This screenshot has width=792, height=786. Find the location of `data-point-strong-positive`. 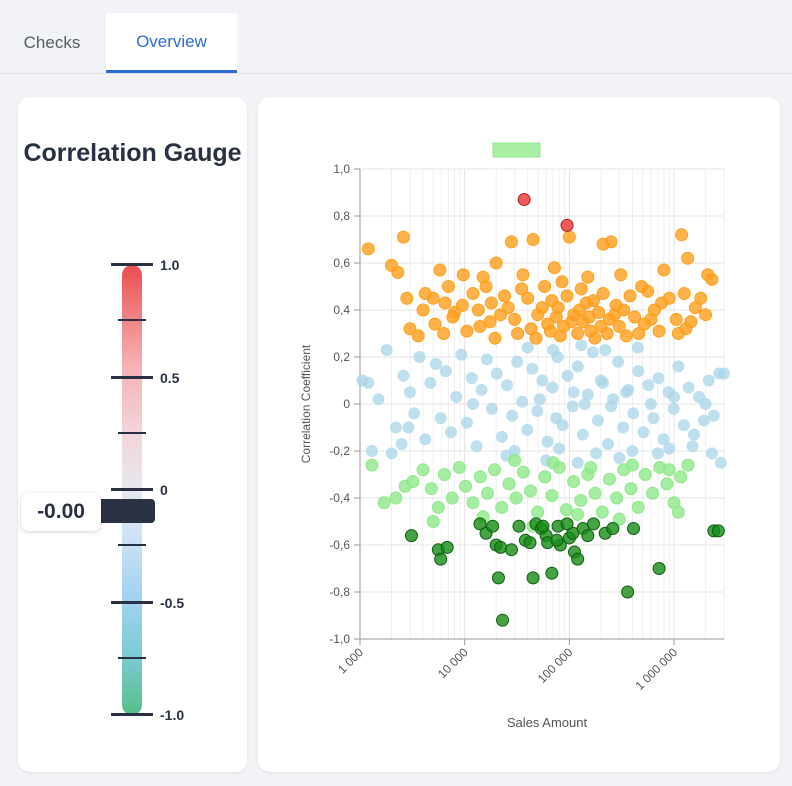

data-point-strong-positive is located at coordinates (567, 225).